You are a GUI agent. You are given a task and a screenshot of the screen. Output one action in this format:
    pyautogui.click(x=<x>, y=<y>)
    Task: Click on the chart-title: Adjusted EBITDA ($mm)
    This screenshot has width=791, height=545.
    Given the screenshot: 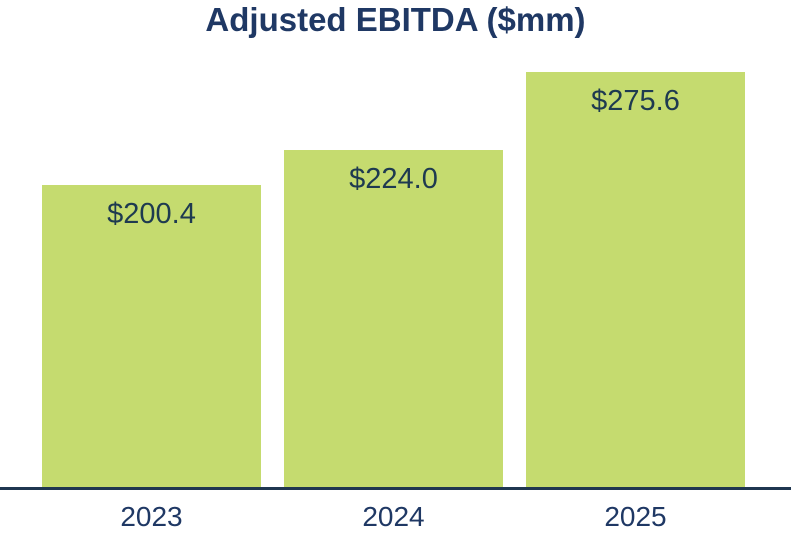 What is the action you would take?
    pyautogui.click(x=395, y=19)
    